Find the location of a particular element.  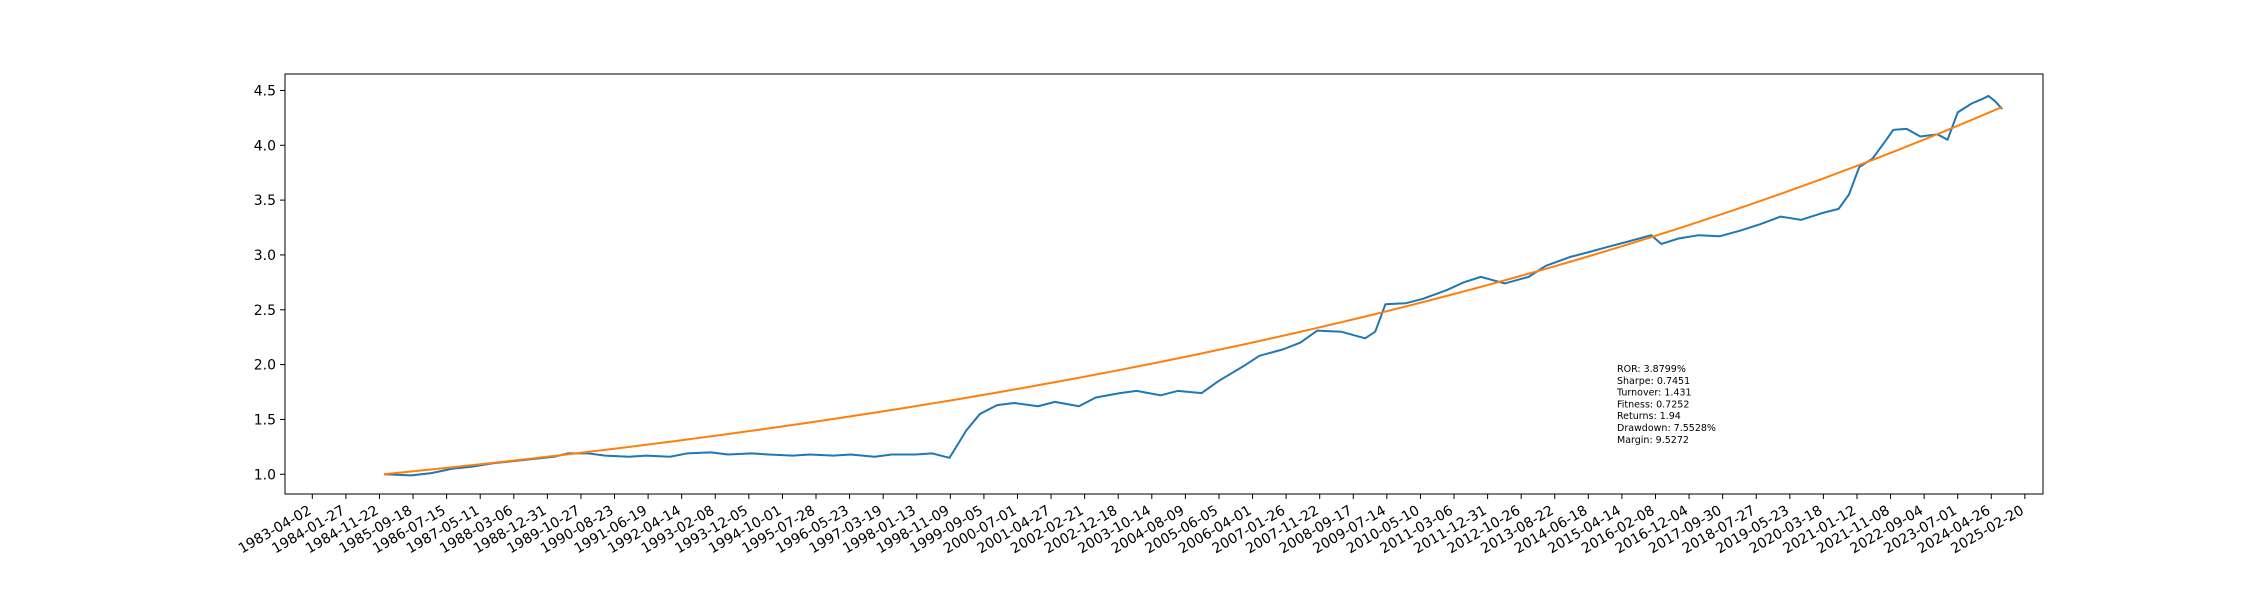

stats-line: Drawdown: 7.5528% is located at coordinates (1666, 428).